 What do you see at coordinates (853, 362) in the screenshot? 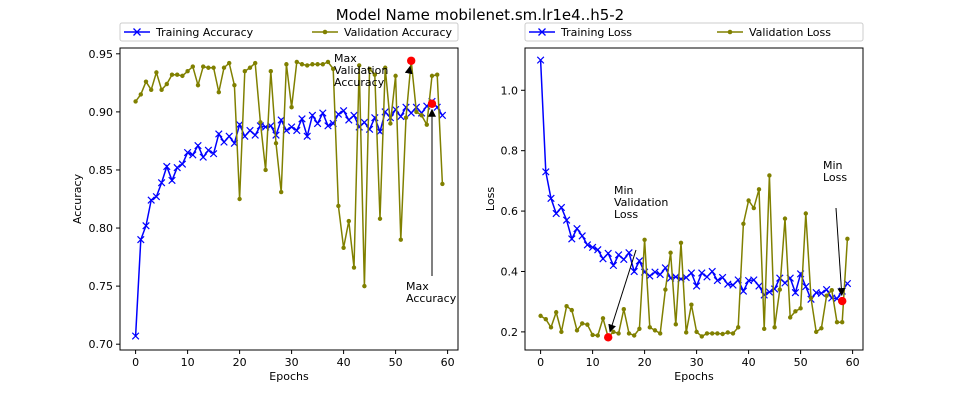
I see `loss-xtick-label: 60` at bounding box center [853, 362].